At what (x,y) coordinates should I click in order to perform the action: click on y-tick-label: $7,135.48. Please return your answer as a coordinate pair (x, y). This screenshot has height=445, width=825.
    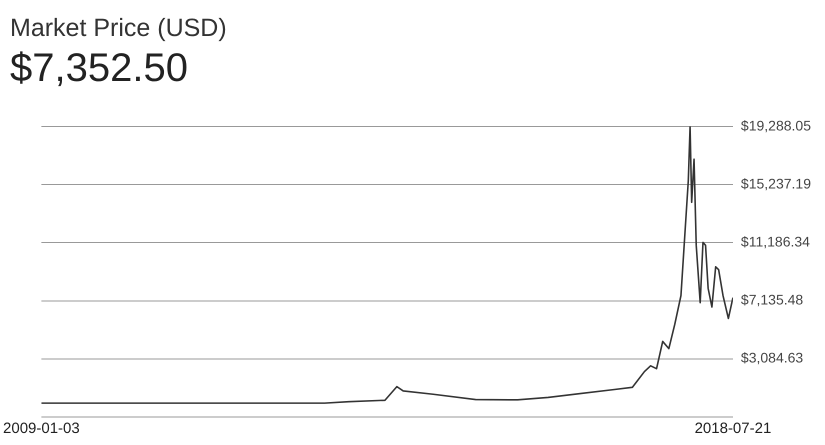
    Looking at the image, I should click on (772, 300).